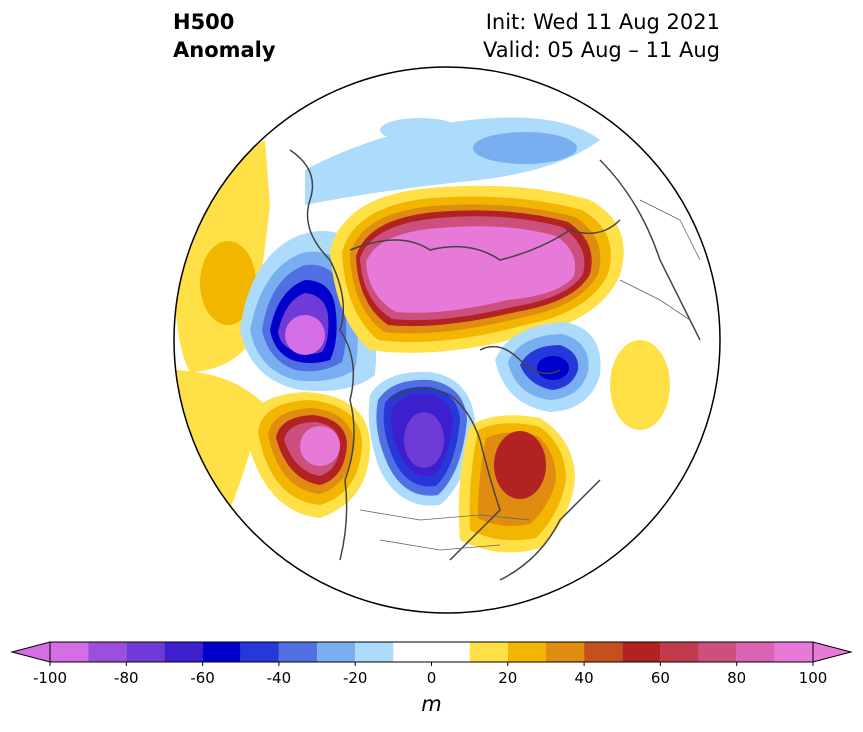 This screenshot has width=863, height=732. What do you see at coordinates (431, 704) in the screenshot?
I see `colorbar-unit: m` at bounding box center [431, 704].